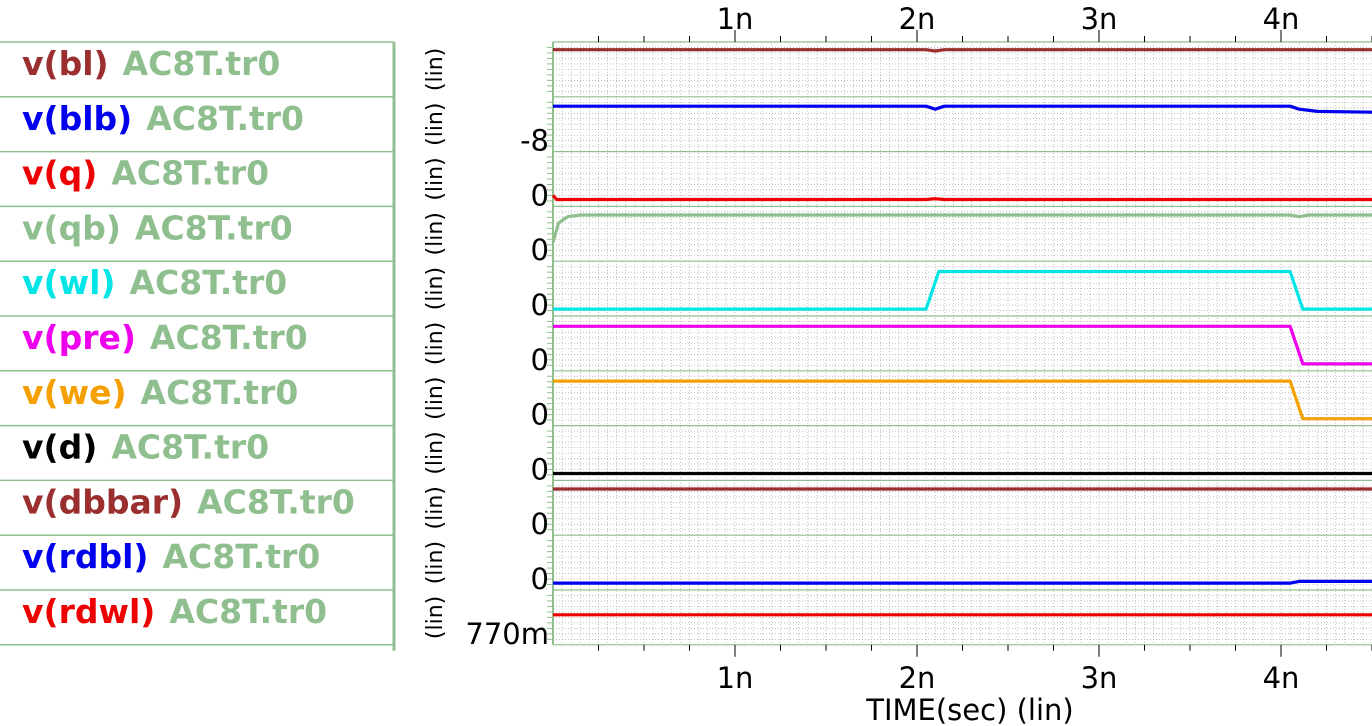 The image size is (1372, 726). I want to click on x-tick-label-top: 3n, so click(1099, 19).